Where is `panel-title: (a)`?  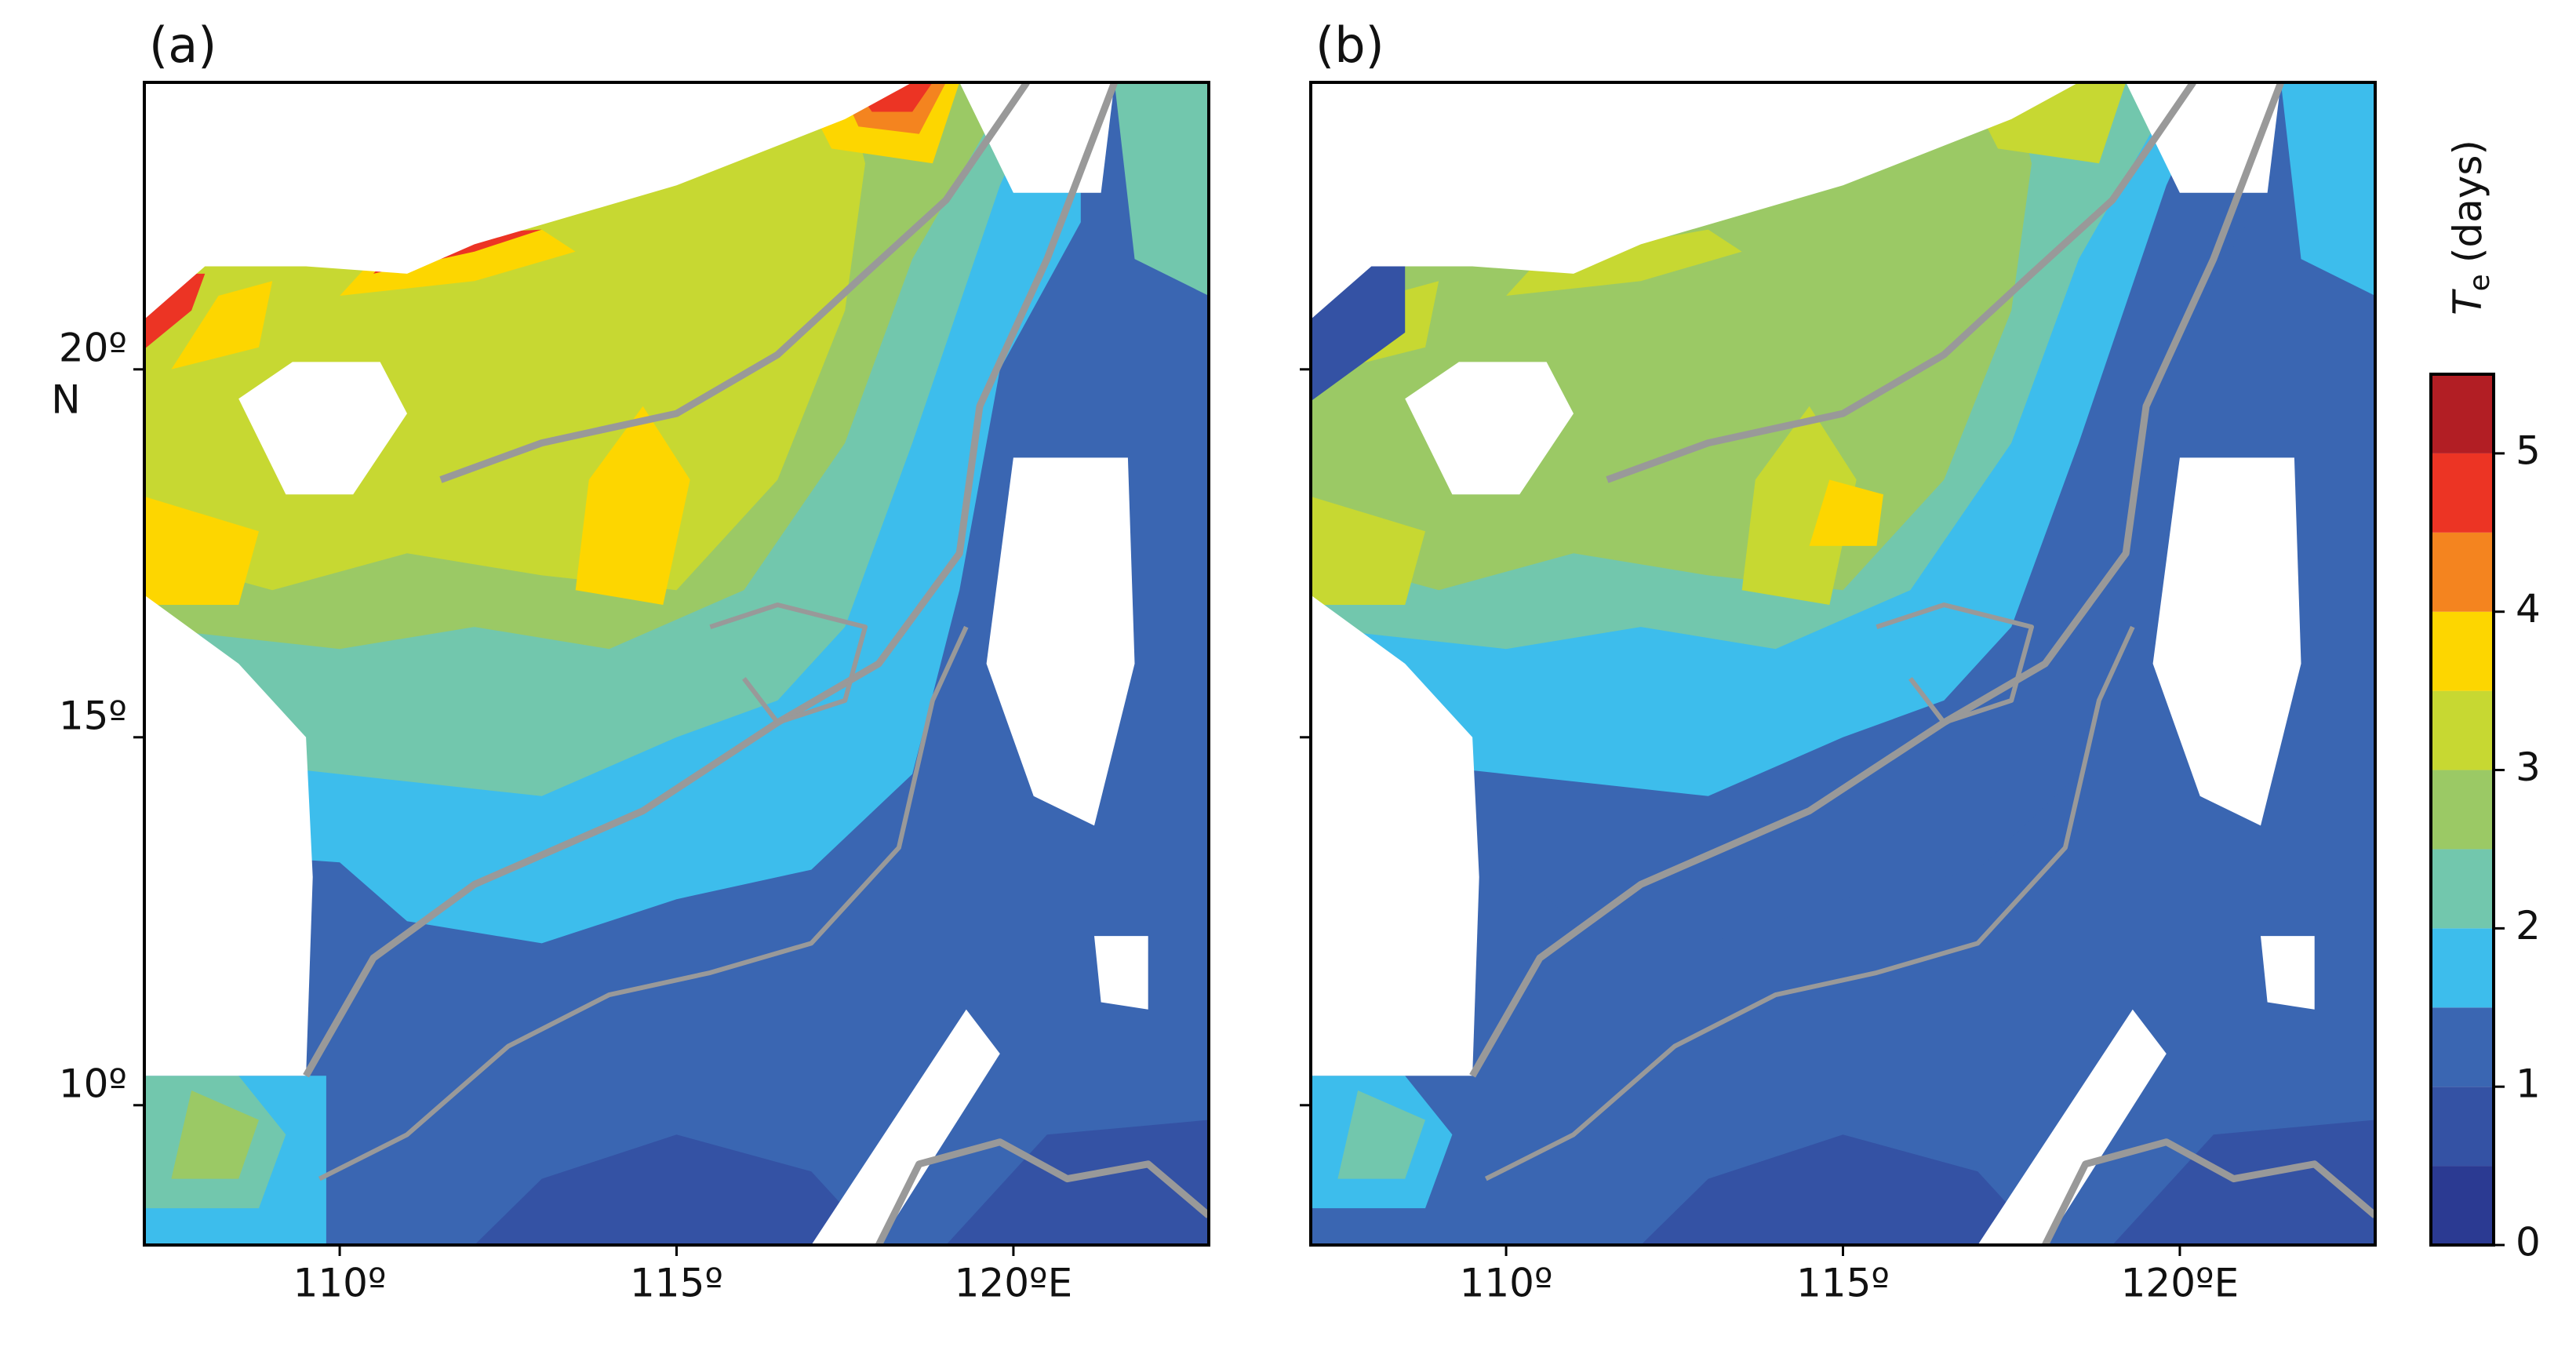 panel-title: (a) is located at coordinates (182, 45).